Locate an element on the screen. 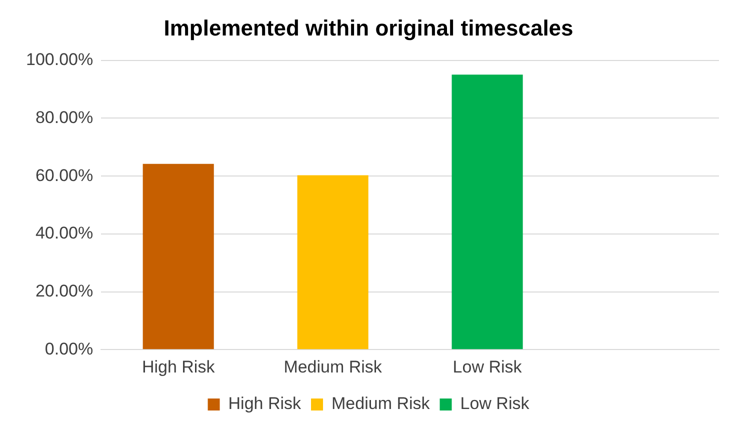  y-tick-label: 0.00% is located at coordinates (69, 348).